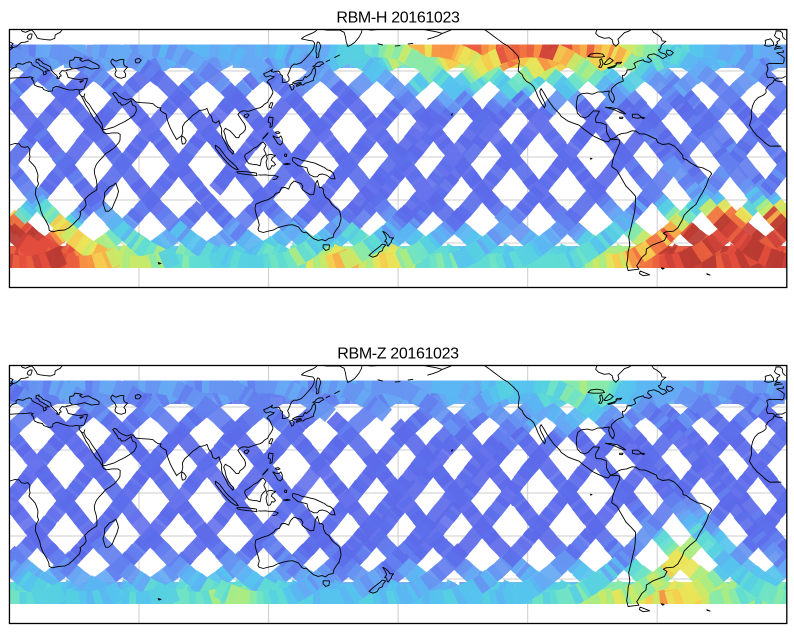 The height and width of the screenshot is (633, 794). Describe the element at coordinates (398, 18) in the screenshot. I see `svg-text: RBM-H 20161023` at that location.